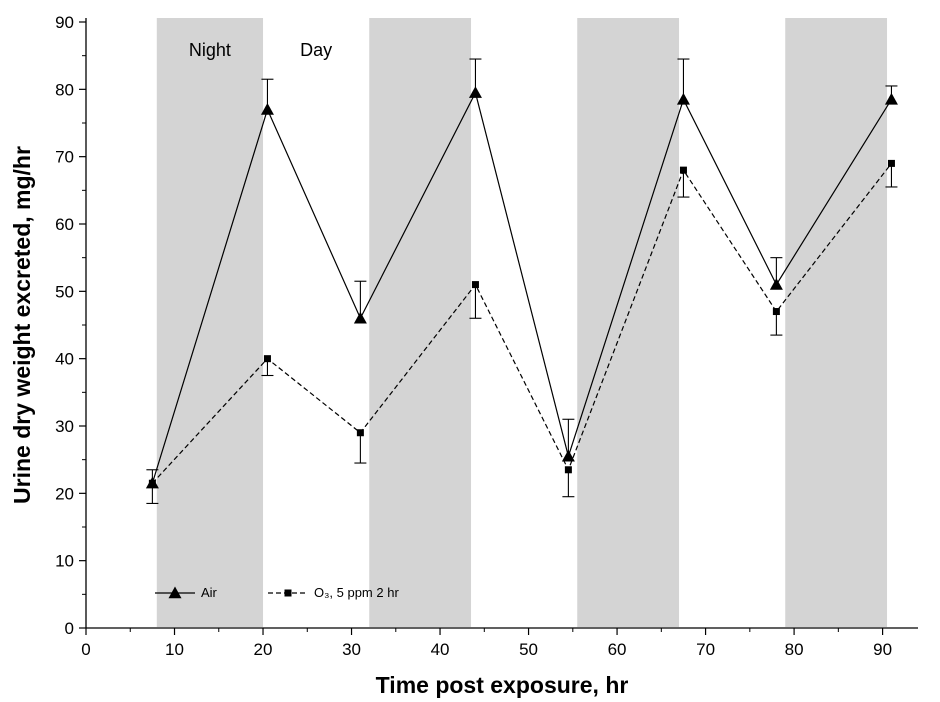  Describe the element at coordinates (64, 359) in the screenshot. I see `y-tick-label-40: 40` at that location.